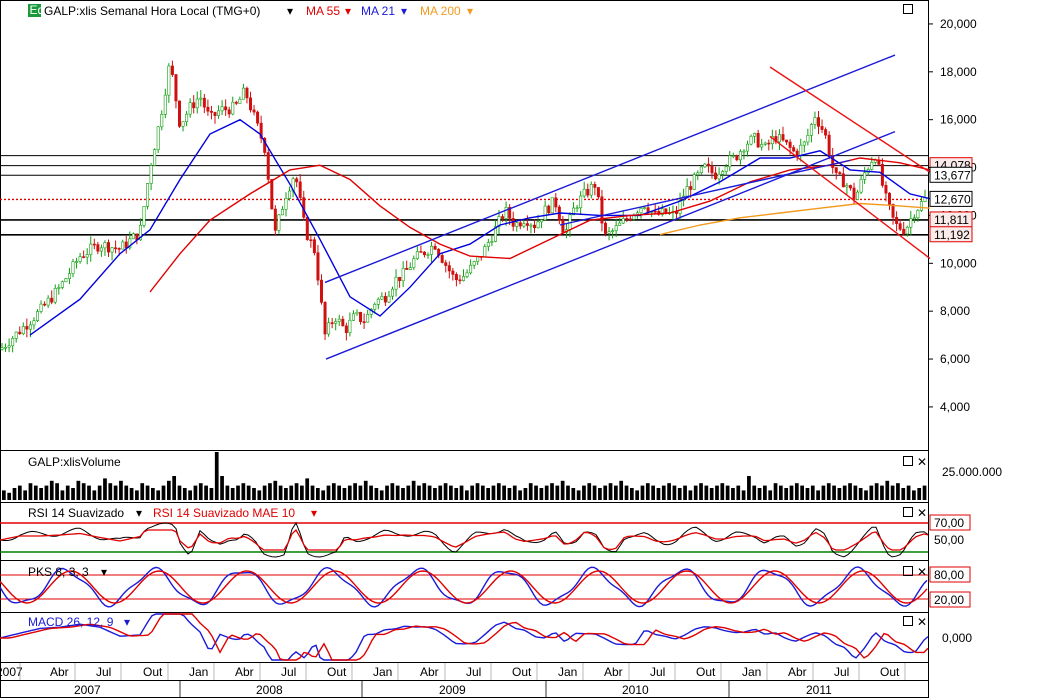 The height and width of the screenshot is (698, 1040). I want to click on horizontal-levels, so click(464, 195).